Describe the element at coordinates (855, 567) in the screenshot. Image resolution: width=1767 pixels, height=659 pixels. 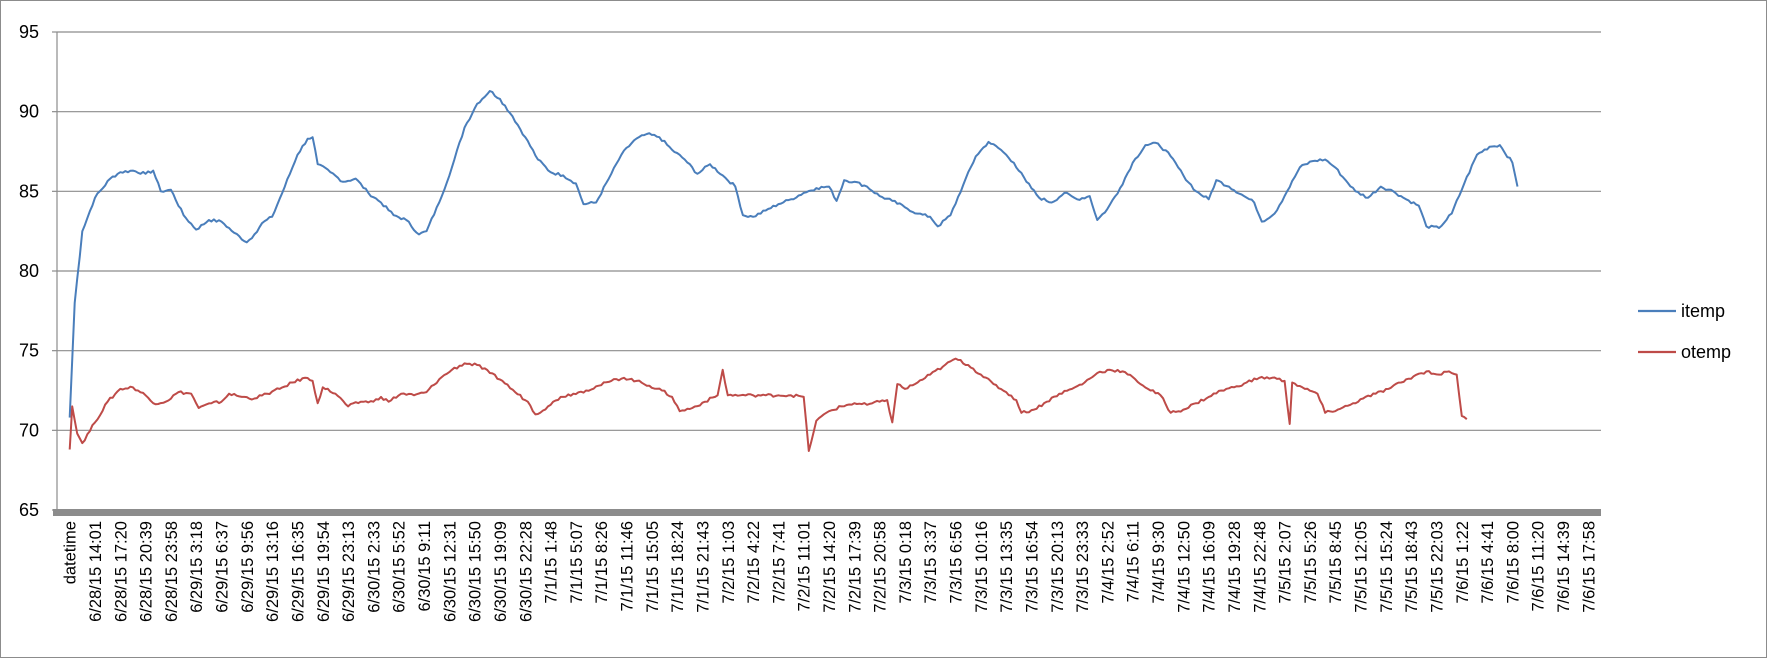
I see `x-tick-label: 7/2/15 17:39` at that location.